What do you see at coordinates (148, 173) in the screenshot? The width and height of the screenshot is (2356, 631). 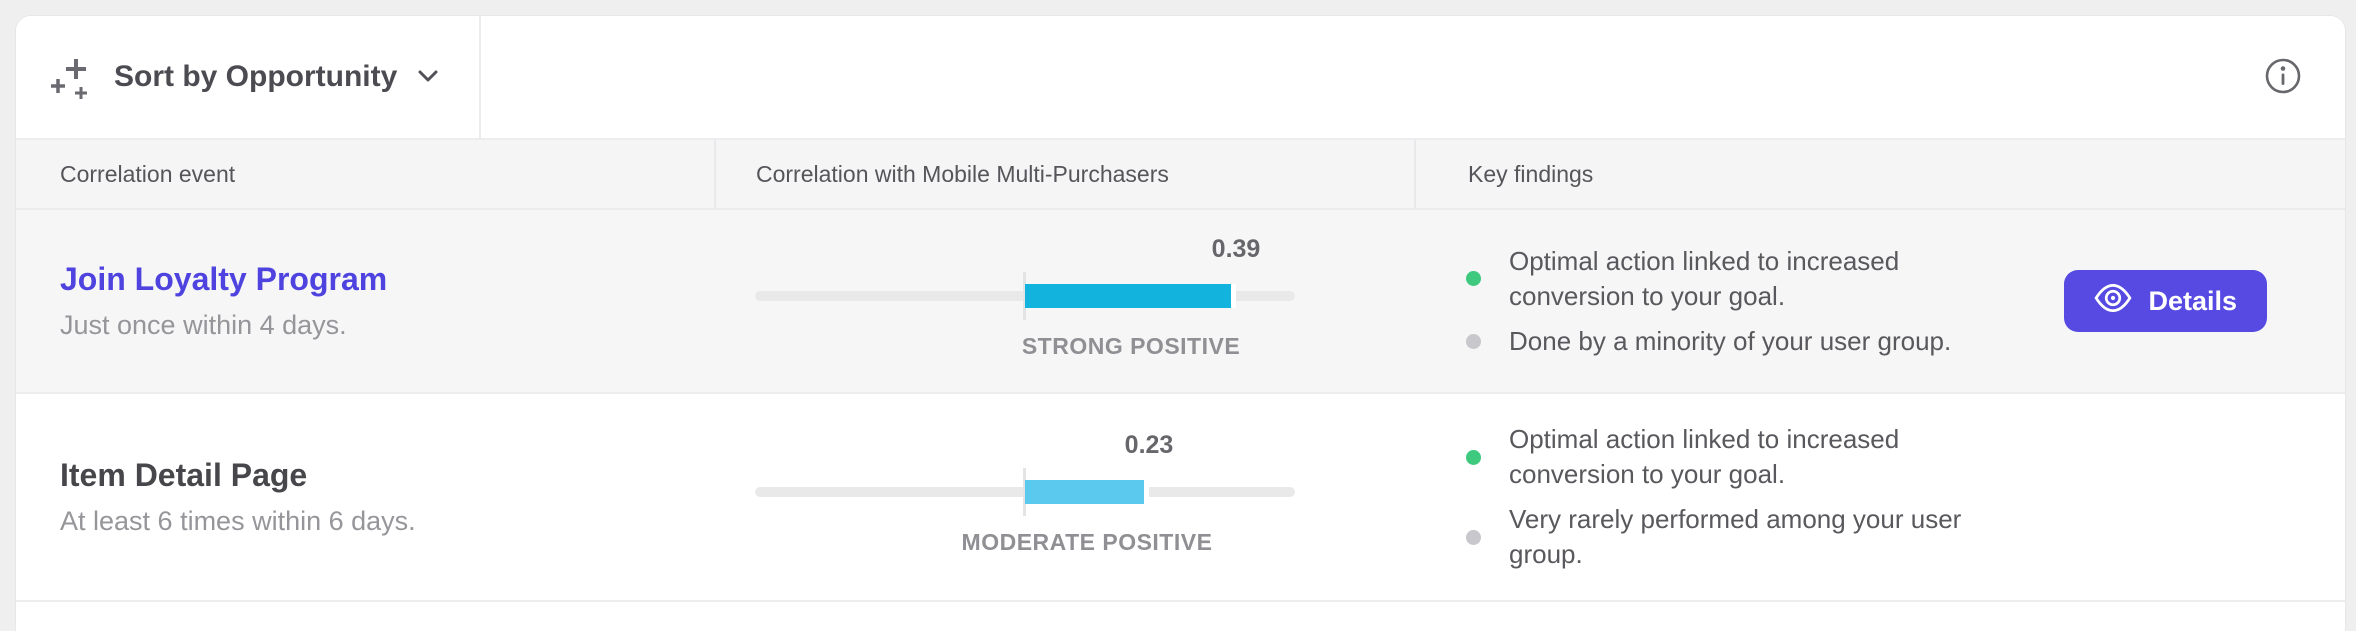 I see `column-header-correlation-event: Correlation event` at bounding box center [148, 173].